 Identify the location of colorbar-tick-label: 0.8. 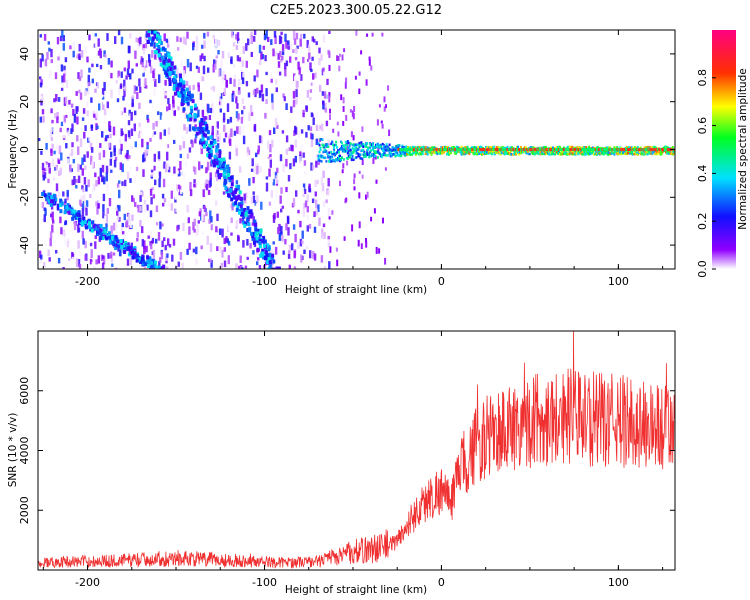
(702, 78).